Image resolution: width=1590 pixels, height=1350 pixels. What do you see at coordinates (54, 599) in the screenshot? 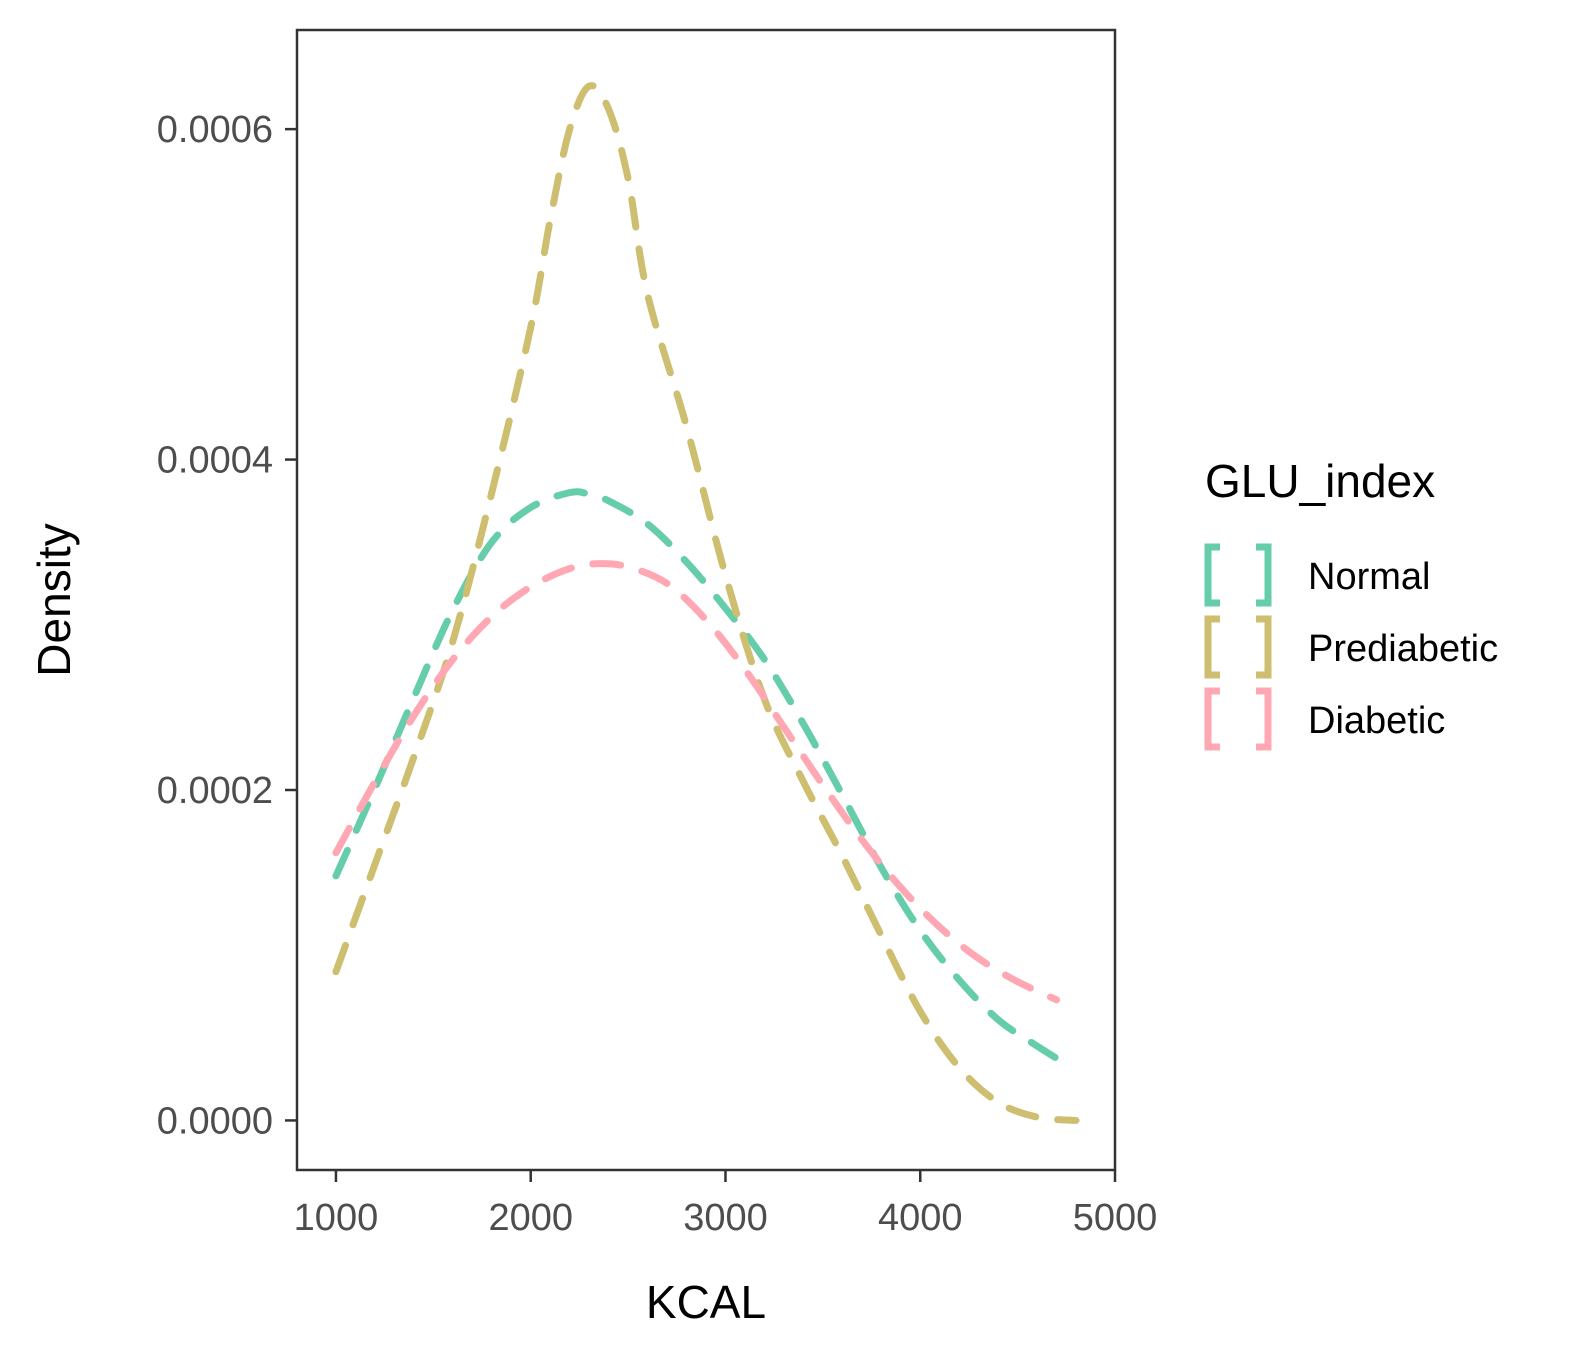
I see `y-axis-title: Density` at bounding box center [54, 599].